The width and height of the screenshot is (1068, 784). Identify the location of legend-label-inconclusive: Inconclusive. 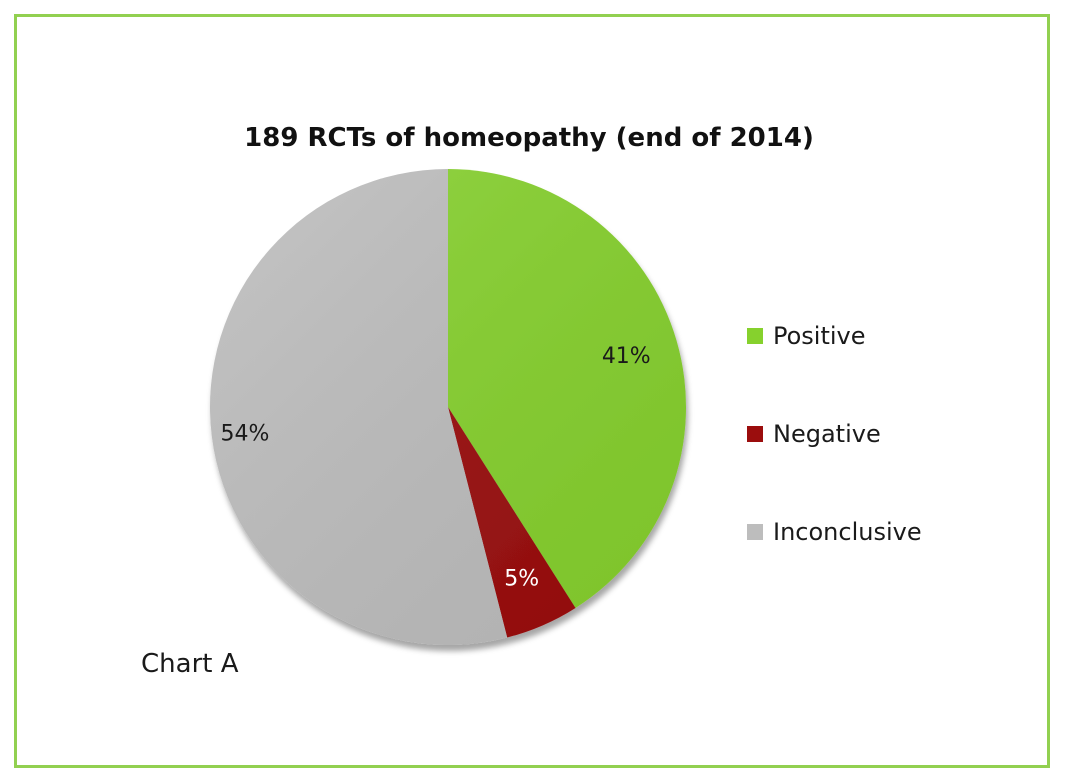
(847, 532).